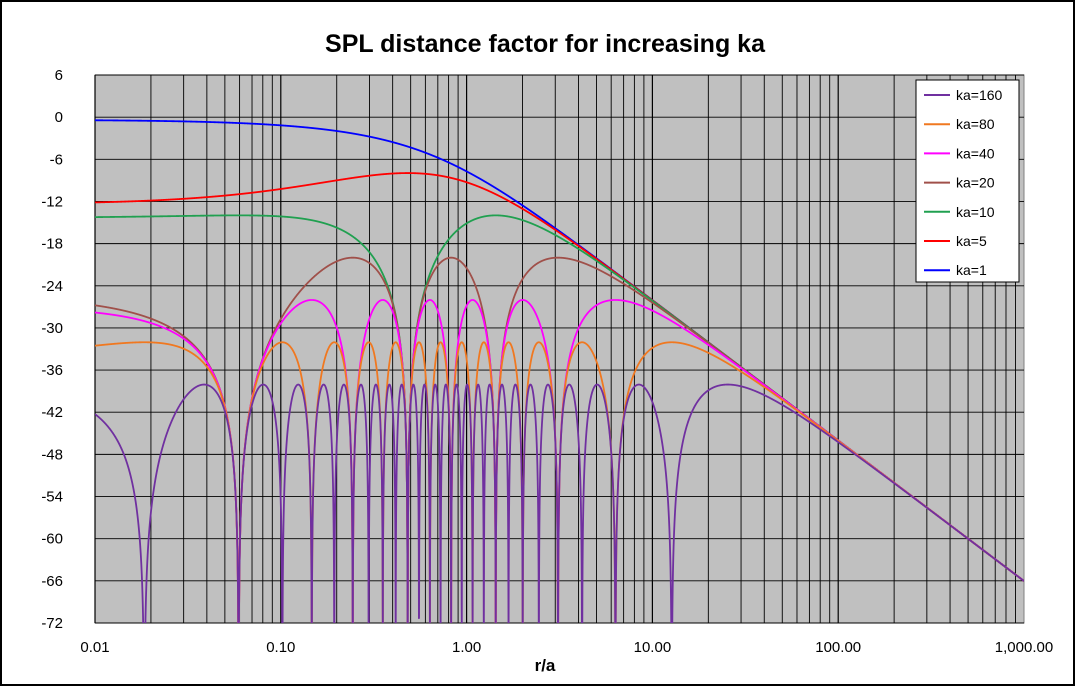 The height and width of the screenshot is (686, 1075). What do you see at coordinates (59, 75) in the screenshot?
I see `y-tick-label: 6` at bounding box center [59, 75].